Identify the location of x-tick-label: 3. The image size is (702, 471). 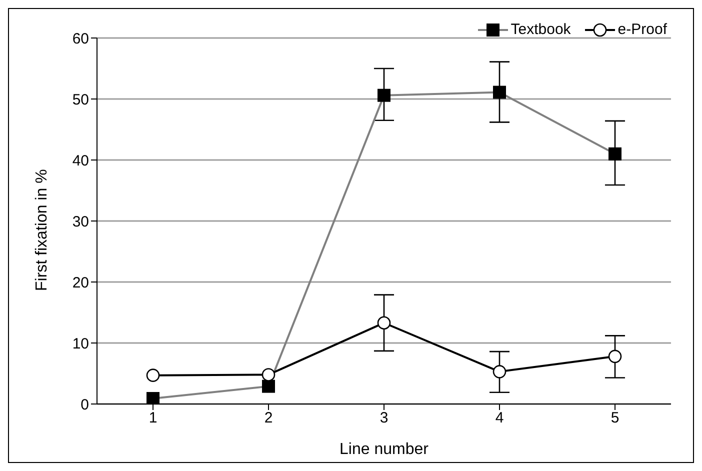
(384, 418).